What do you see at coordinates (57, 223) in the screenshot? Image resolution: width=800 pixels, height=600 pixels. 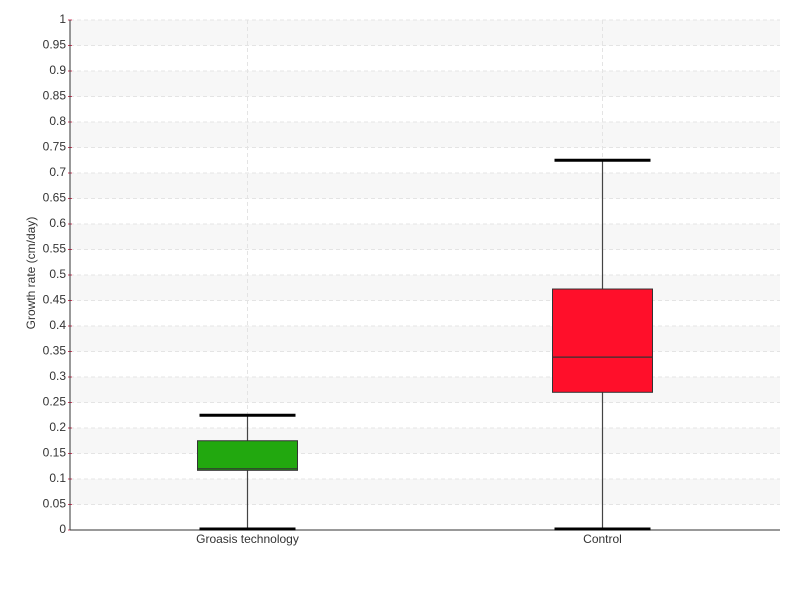 I see `y-tick-label: 0.6` at bounding box center [57, 223].